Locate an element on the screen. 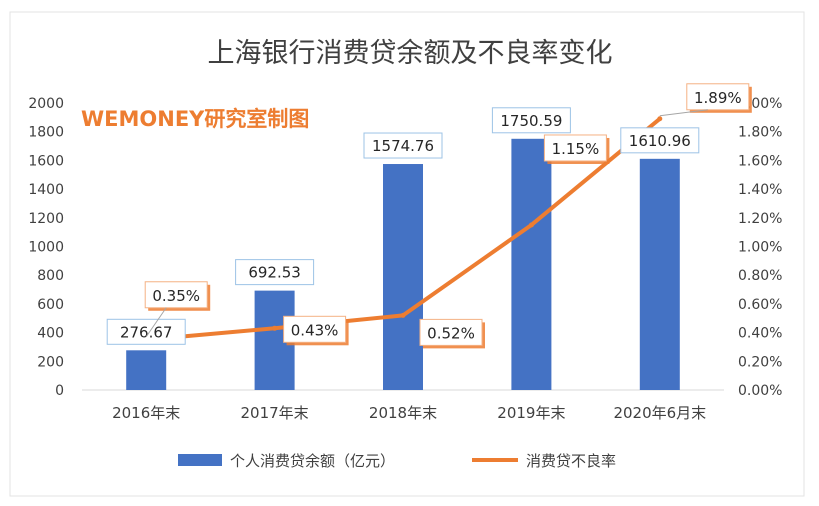  y-right-tick-label: 1.60% is located at coordinates (760, 161).